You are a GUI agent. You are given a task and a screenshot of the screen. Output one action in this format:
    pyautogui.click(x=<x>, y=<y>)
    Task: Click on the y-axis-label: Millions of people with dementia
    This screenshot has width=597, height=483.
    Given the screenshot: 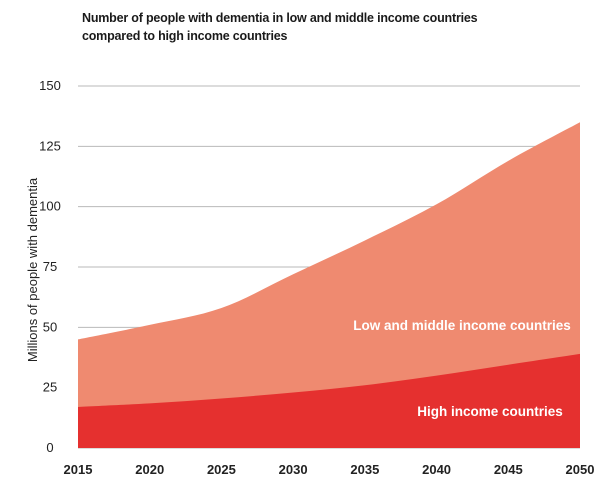 What is the action you would take?
    pyautogui.click(x=32, y=269)
    